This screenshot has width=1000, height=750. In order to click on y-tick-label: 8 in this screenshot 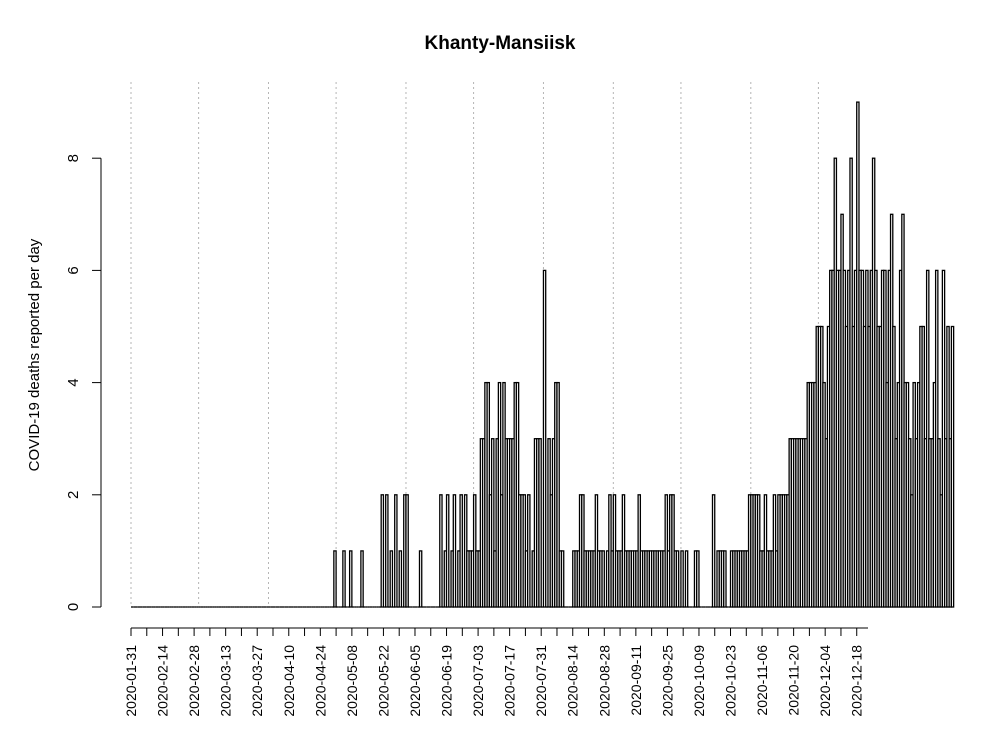, I will do `click(73, 158)`.